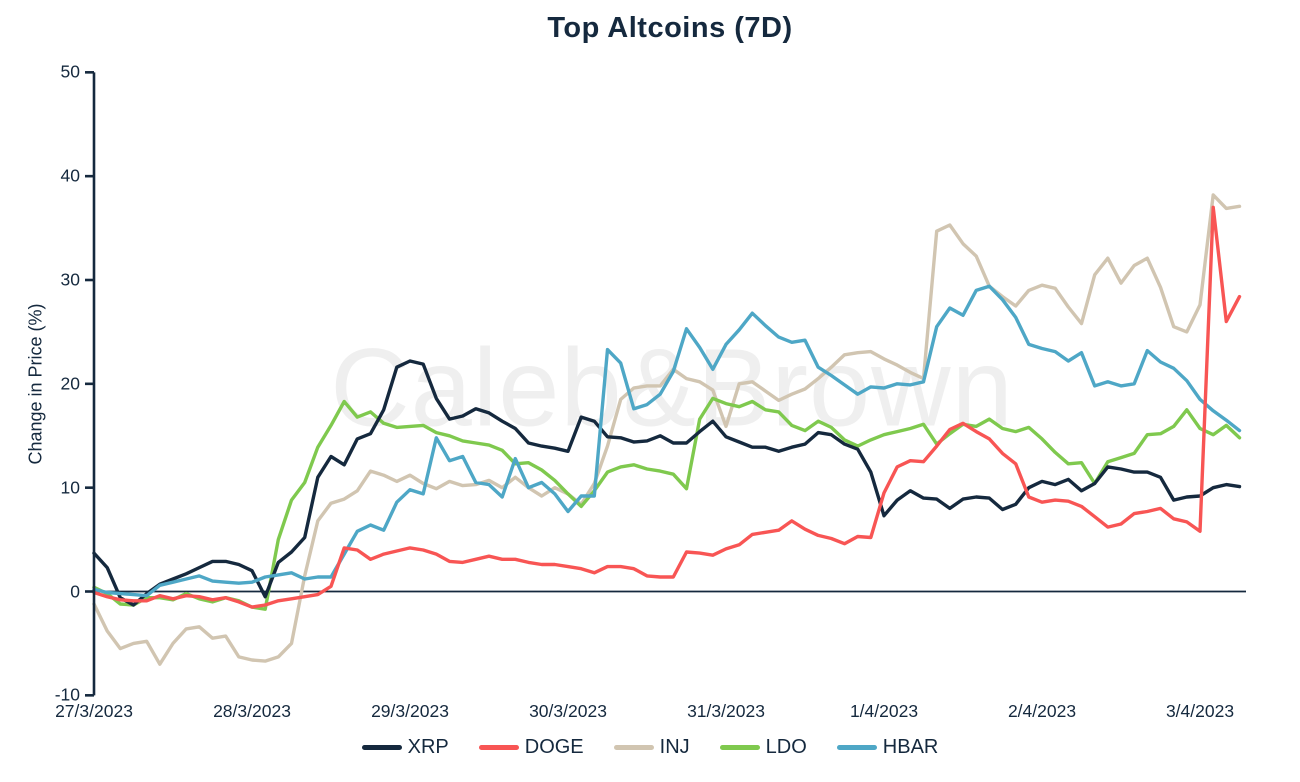 This screenshot has width=1300, height=782. Describe the element at coordinates (70, 383) in the screenshot. I see `y-tick-label: 20` at that location.